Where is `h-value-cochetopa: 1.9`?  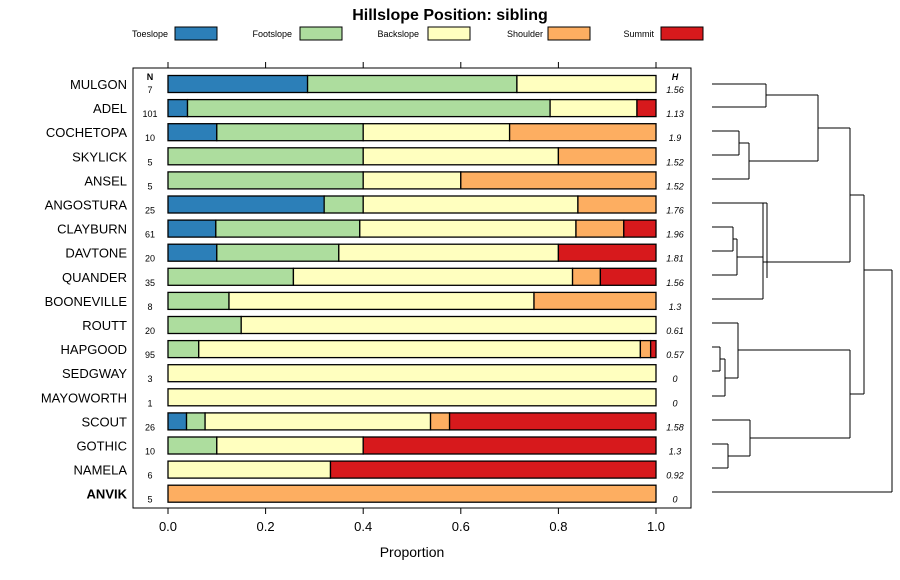
h-value-cochetopa: 1.9 is located at coordinates (675, 138).